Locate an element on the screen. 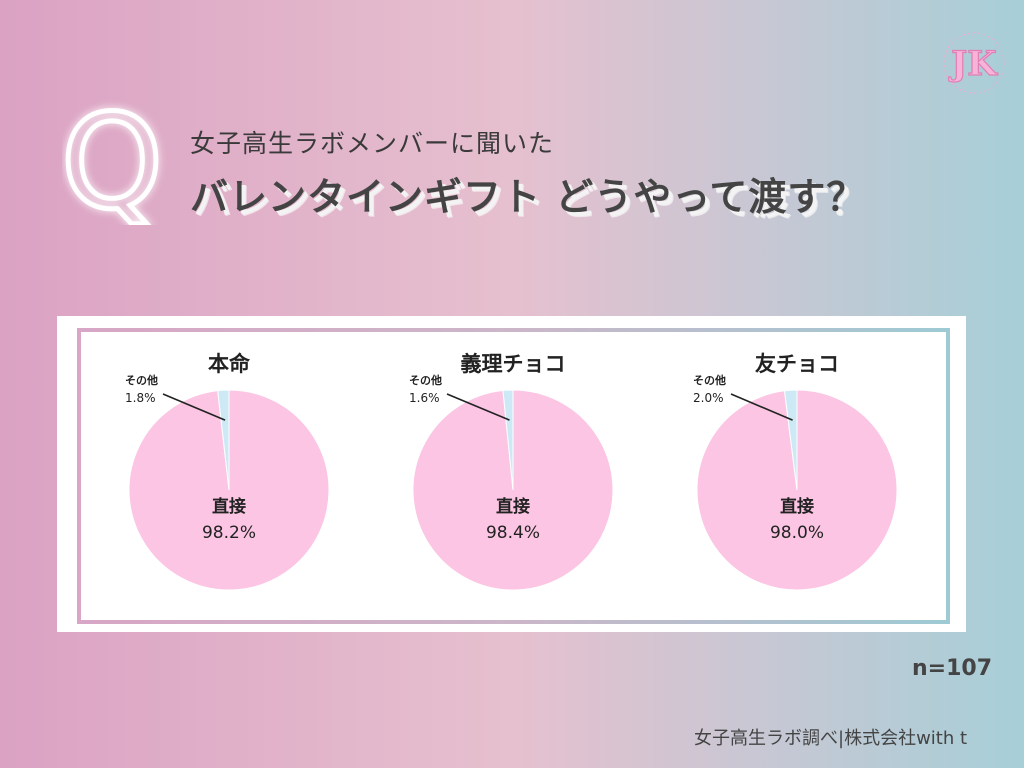 Image resolution: width=1024 pixels, height=768 pixels. credit-text: 女子高生ラボ調べ|株式会社with t is located at coordinates (831, 738).